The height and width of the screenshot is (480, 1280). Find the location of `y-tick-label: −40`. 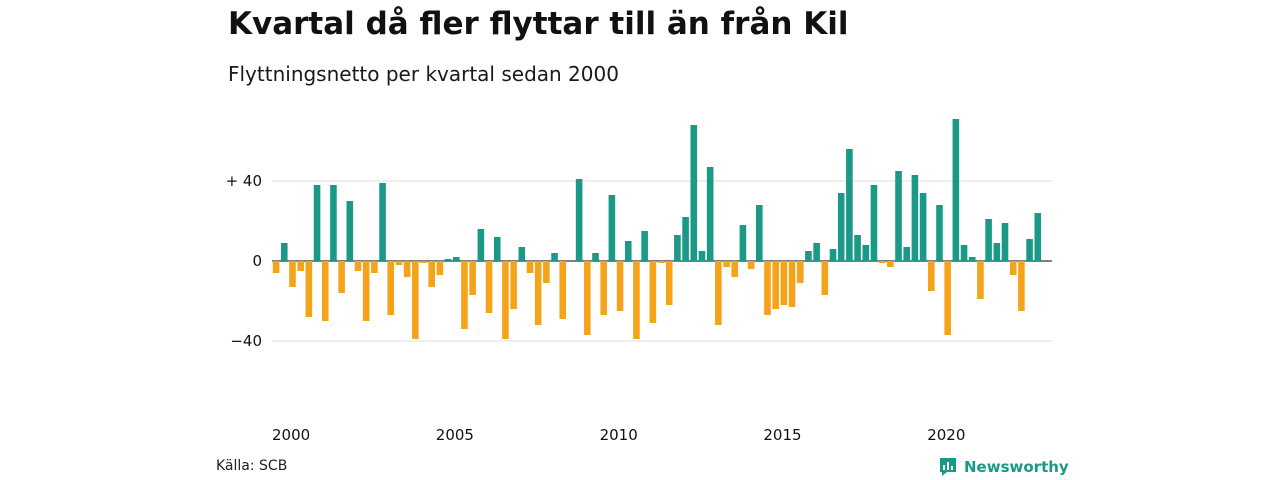

y-tick-label: −40 is located at coordinates (246, 341).